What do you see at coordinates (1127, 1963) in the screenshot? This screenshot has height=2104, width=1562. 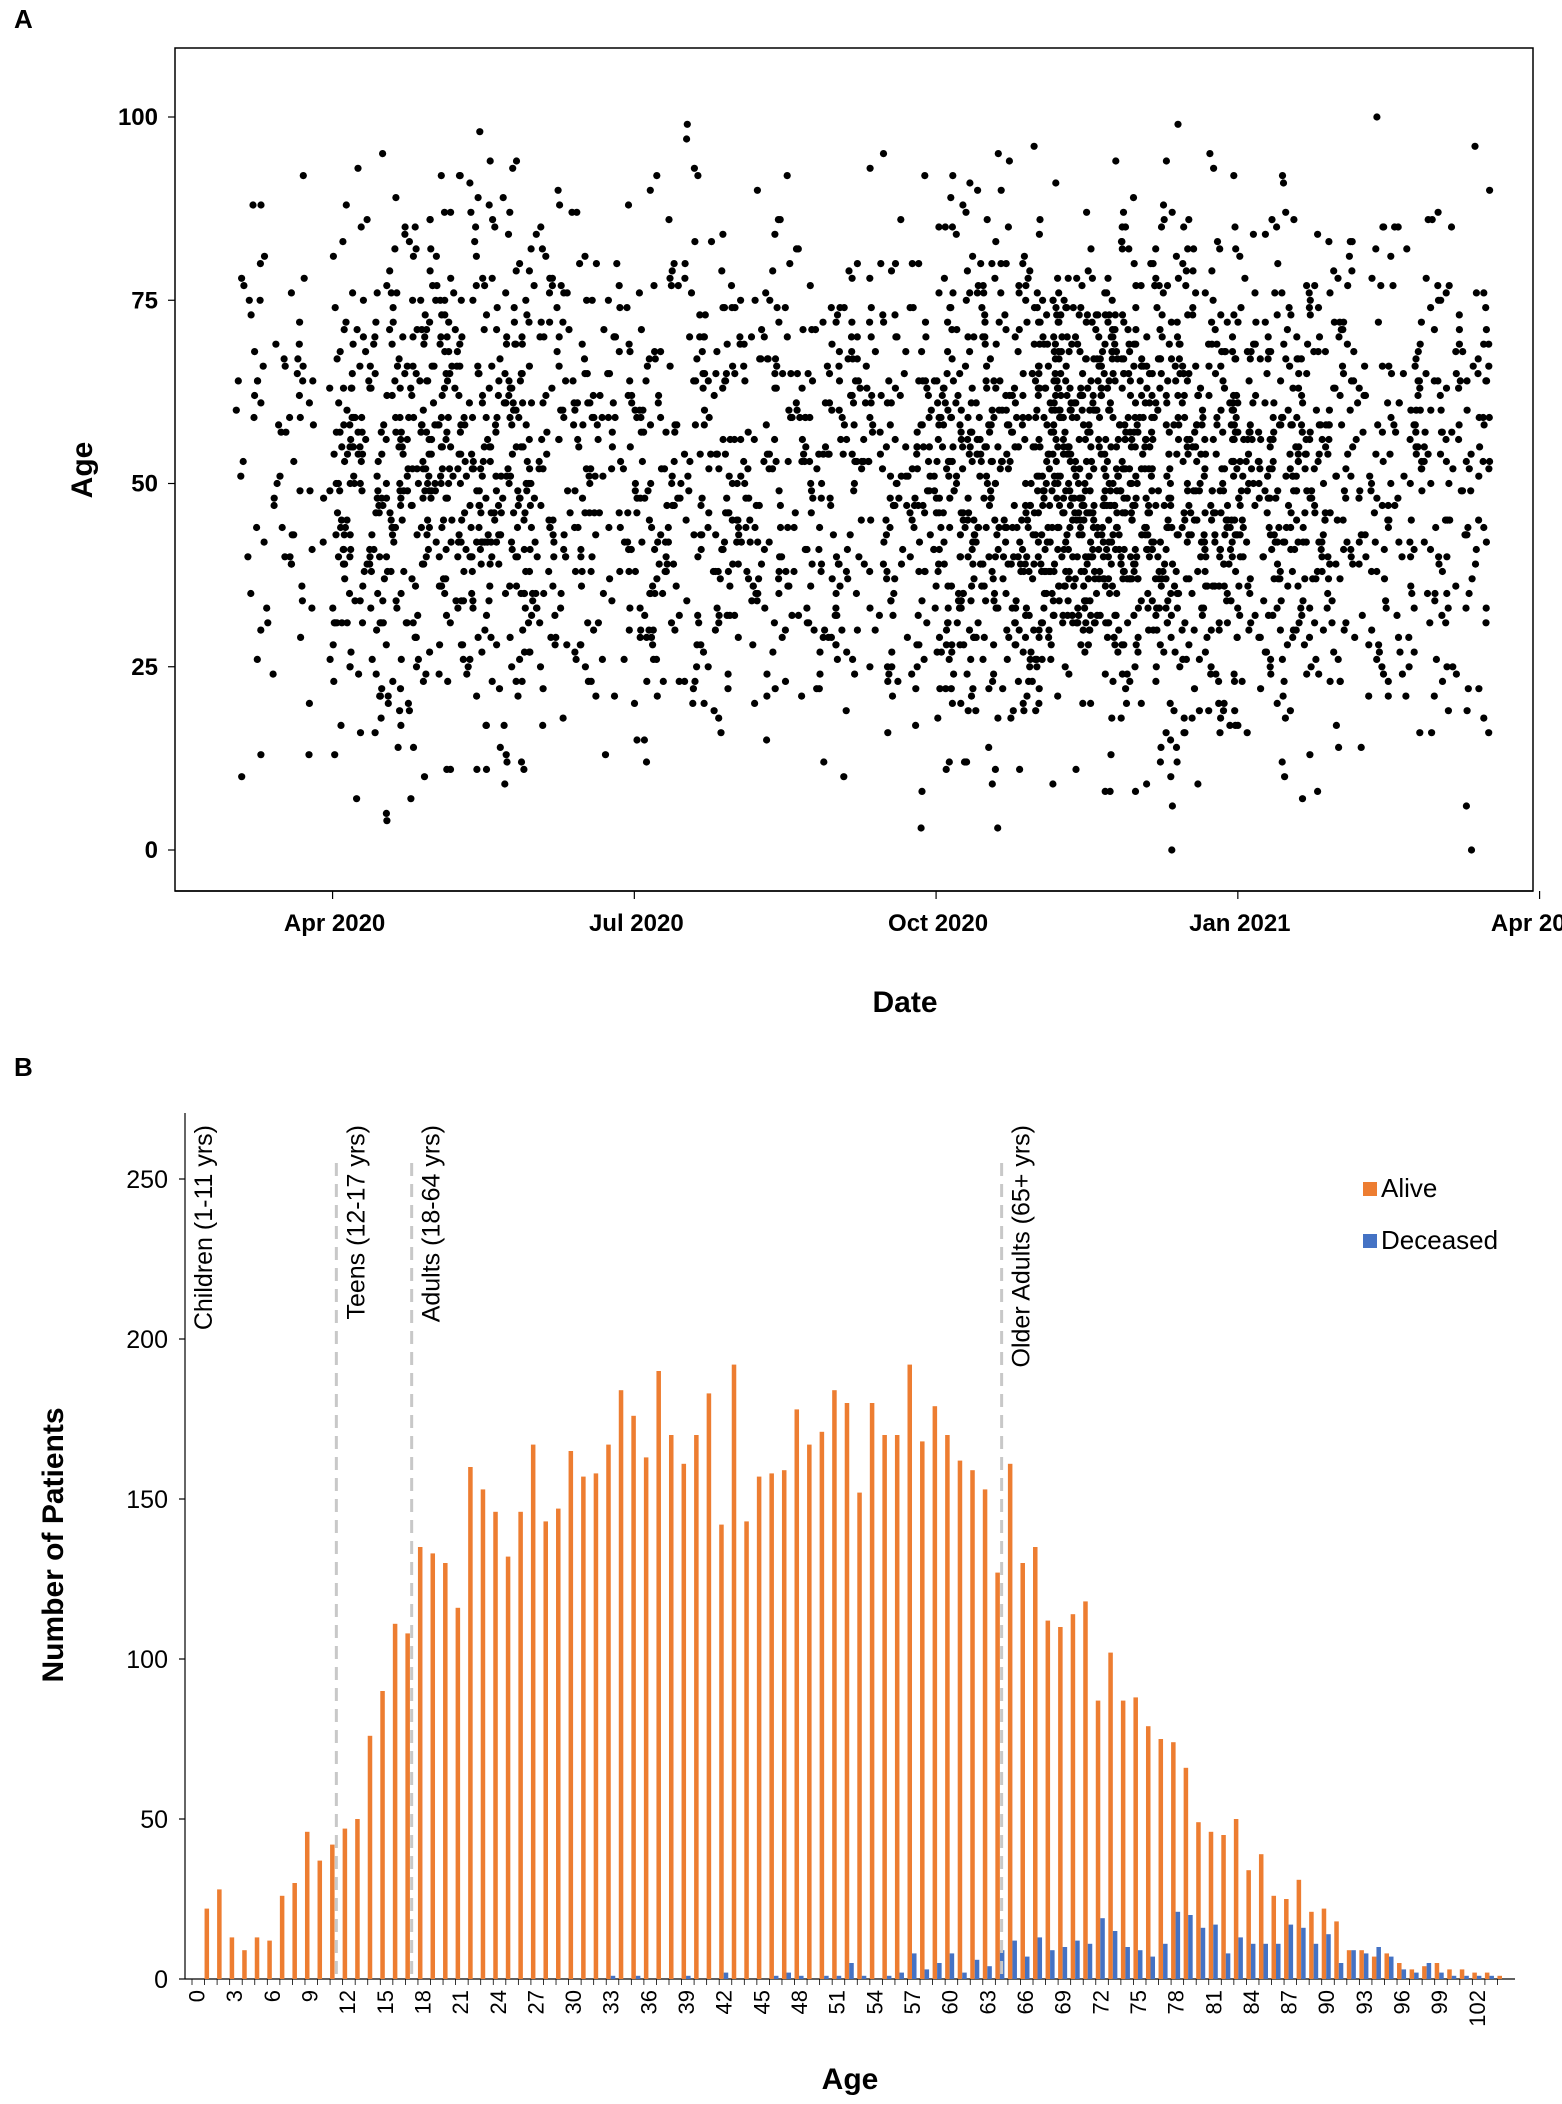 I see `bar-deceased` at bounding box center [1127, 1963].